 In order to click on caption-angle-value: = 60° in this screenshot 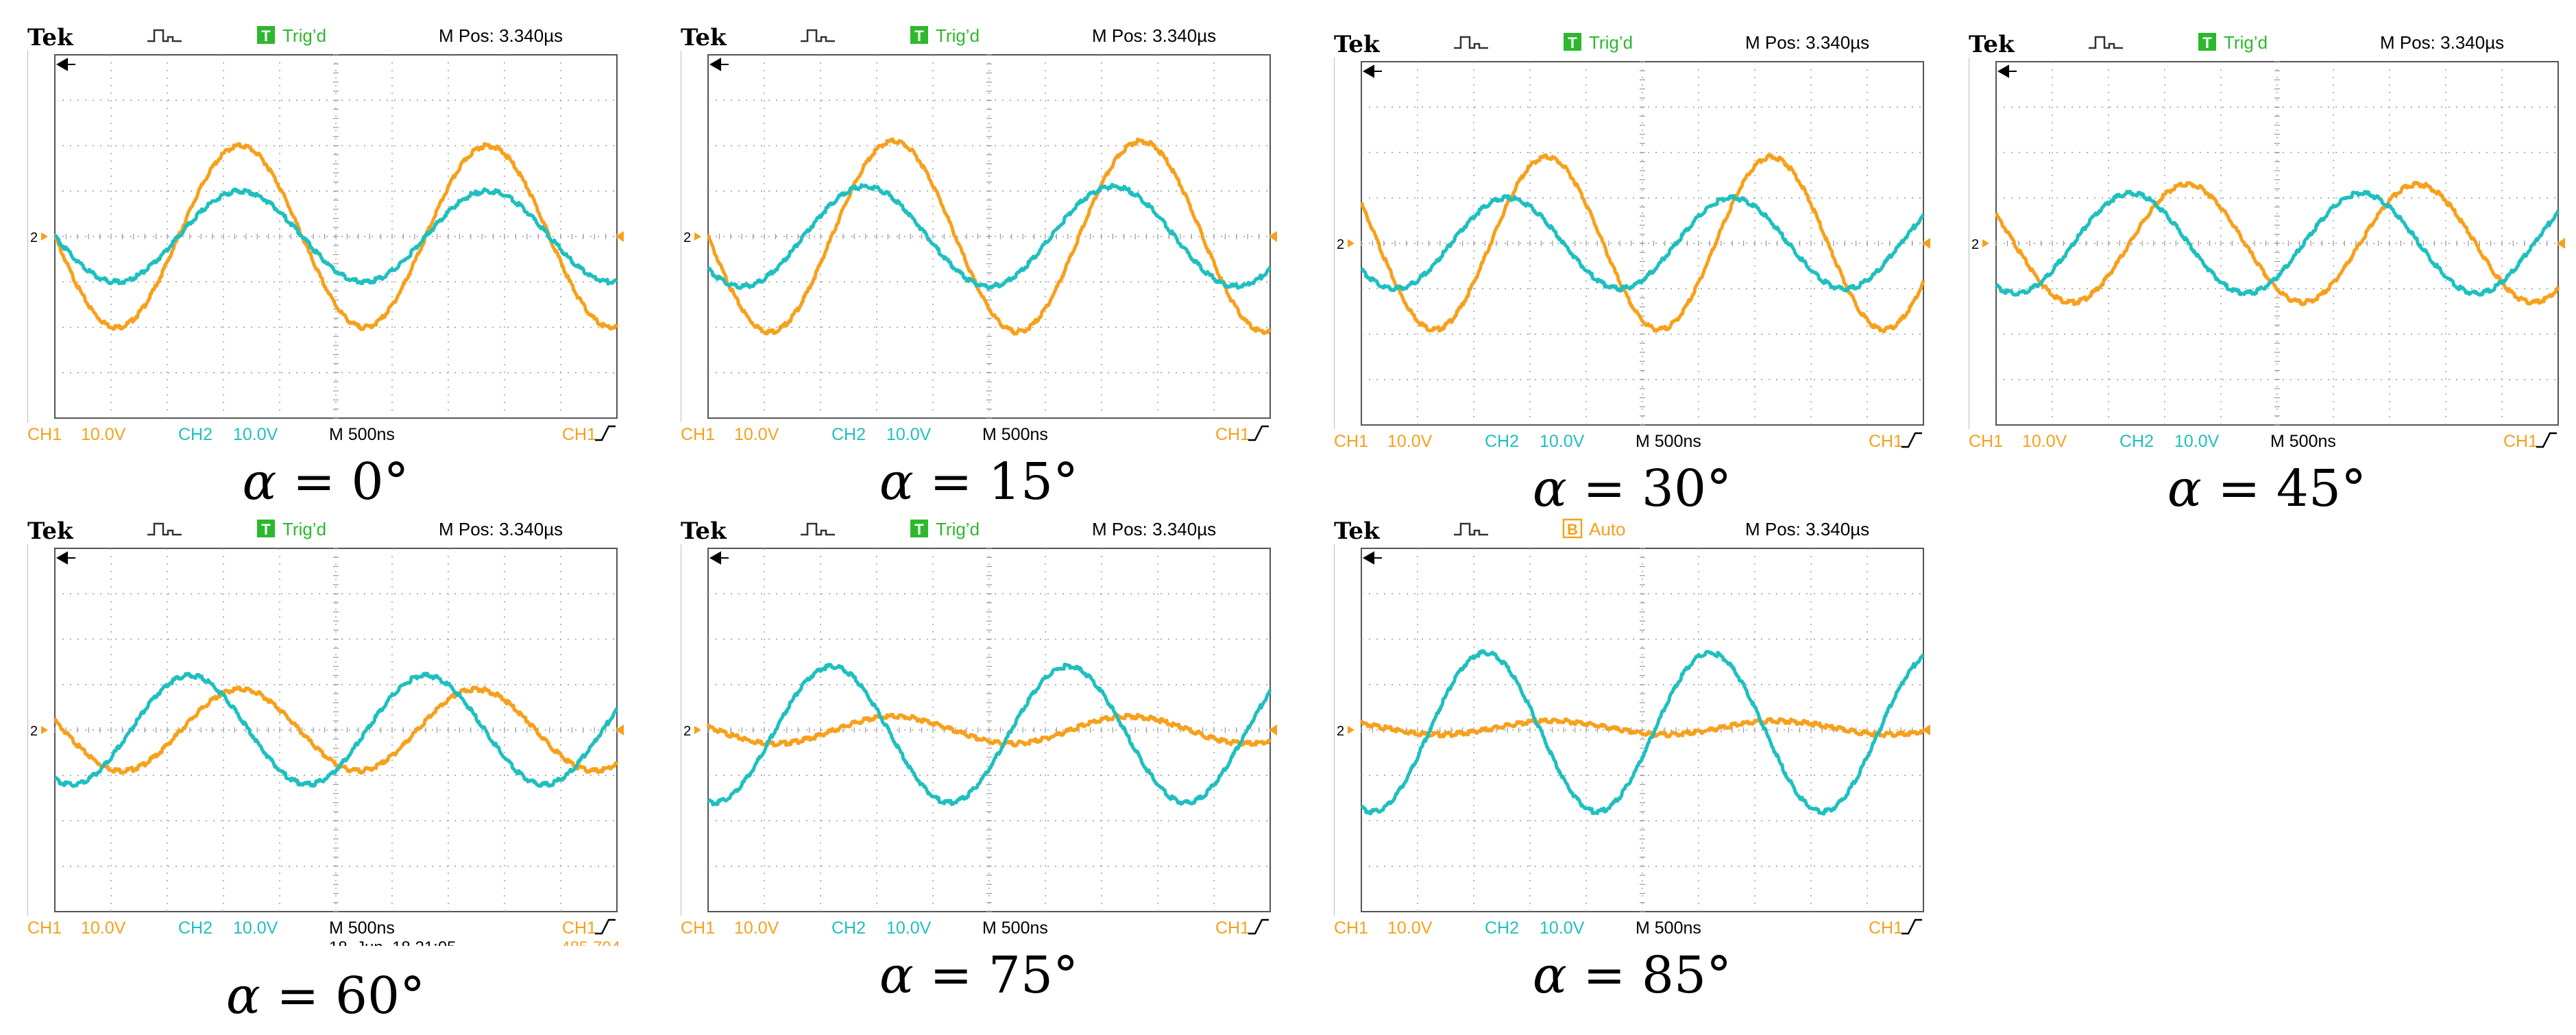, I will do `click(343, 995)`.